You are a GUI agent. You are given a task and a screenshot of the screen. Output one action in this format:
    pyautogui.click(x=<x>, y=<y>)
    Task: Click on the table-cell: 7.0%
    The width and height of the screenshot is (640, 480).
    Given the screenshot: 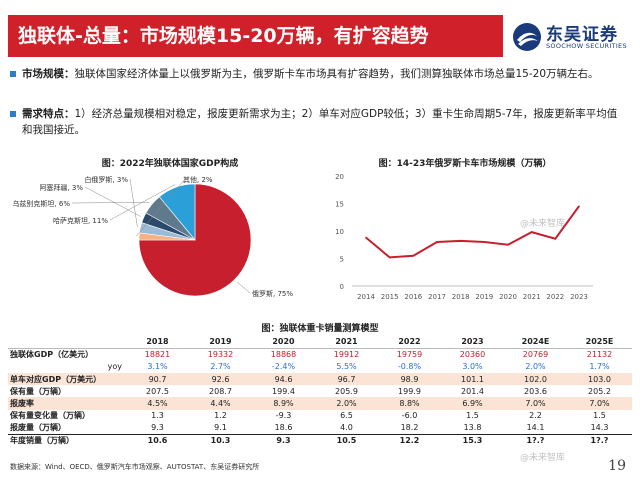 What is the action you would take?
    pyautogui.click(x=599, y=403)
    